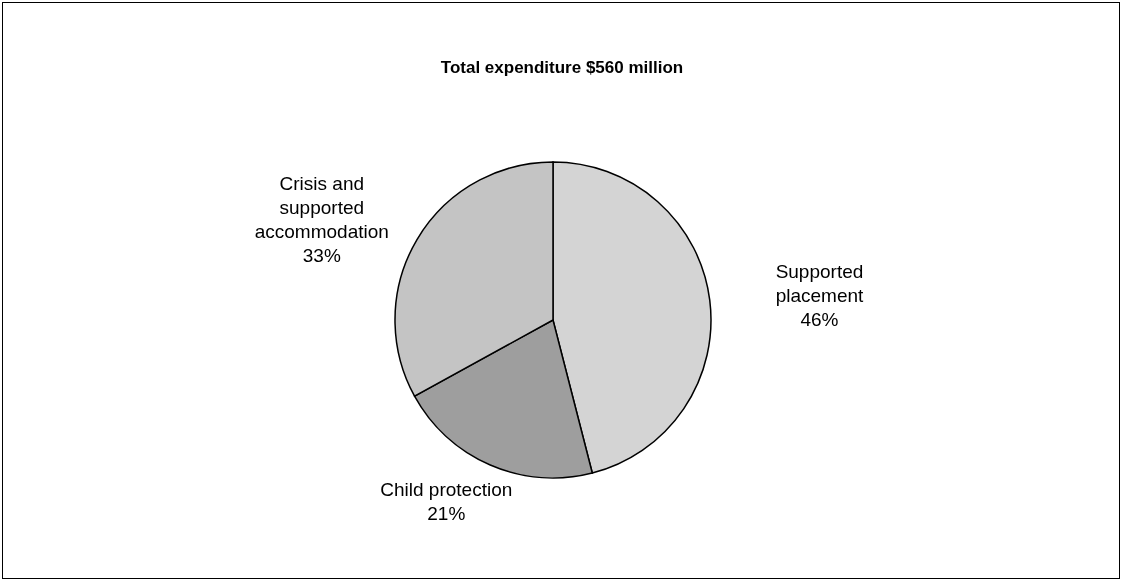 Image resolution: width=1124 pixels, height=583 pixels. I want to click on data-label: 21%, so click(446, 513).